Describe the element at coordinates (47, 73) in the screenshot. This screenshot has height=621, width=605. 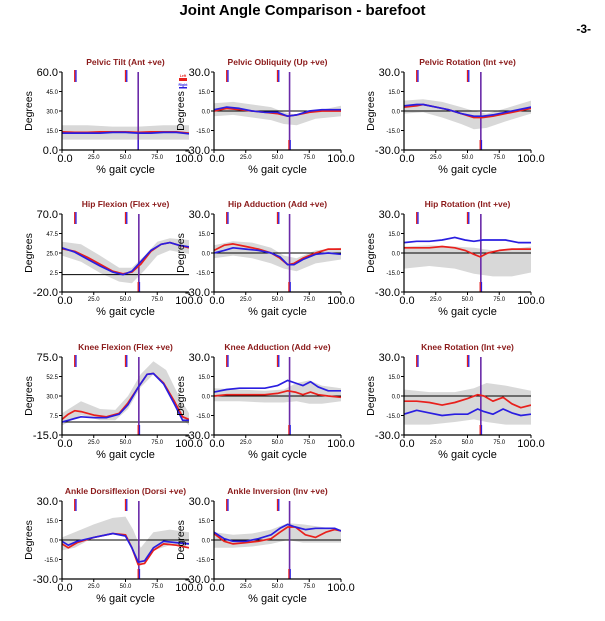
I see `y-tick-label: 60.0` at that location.